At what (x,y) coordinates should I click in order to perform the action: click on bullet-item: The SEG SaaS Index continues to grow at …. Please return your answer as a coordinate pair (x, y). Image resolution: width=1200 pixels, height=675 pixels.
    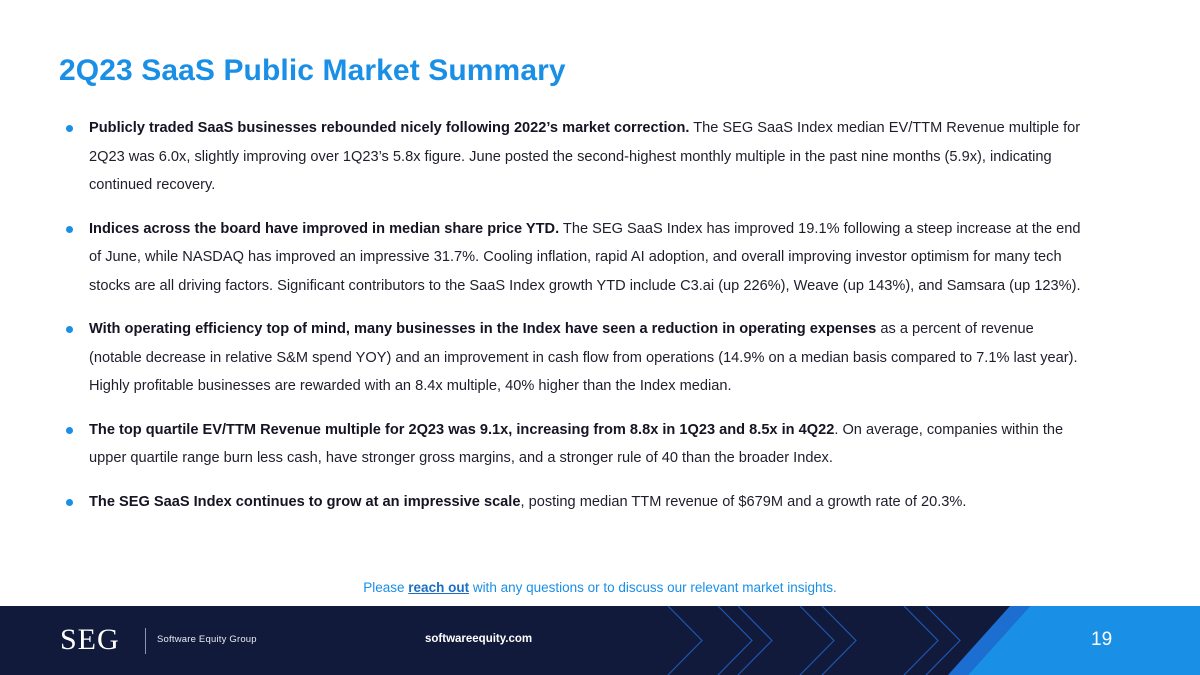
    Looking at the image, I should click on (576, 502).